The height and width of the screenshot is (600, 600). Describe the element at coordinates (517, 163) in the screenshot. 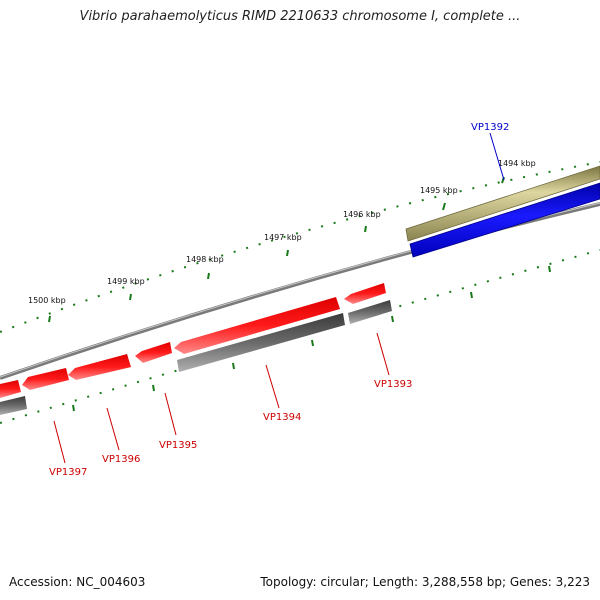

I see `scale-label-1494: 1494 kbp` at that location.